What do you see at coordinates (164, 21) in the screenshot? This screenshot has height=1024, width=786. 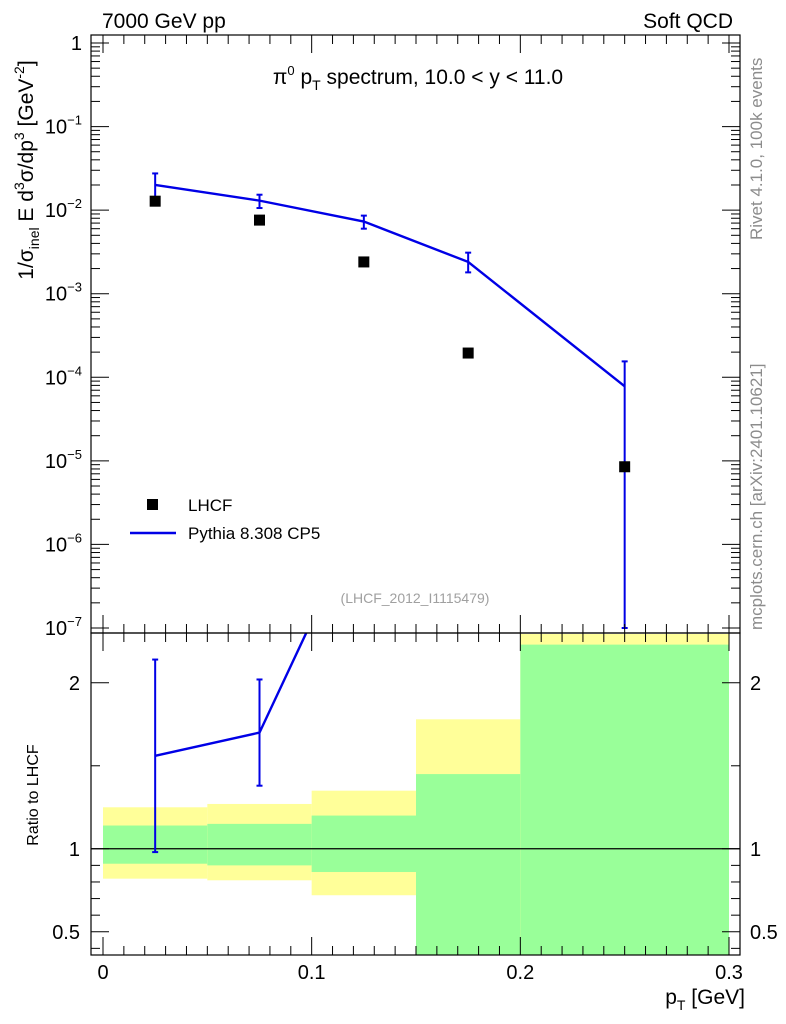 I see `header-energy-label: 7000 GeV pp` at bounding box center [164, 21].